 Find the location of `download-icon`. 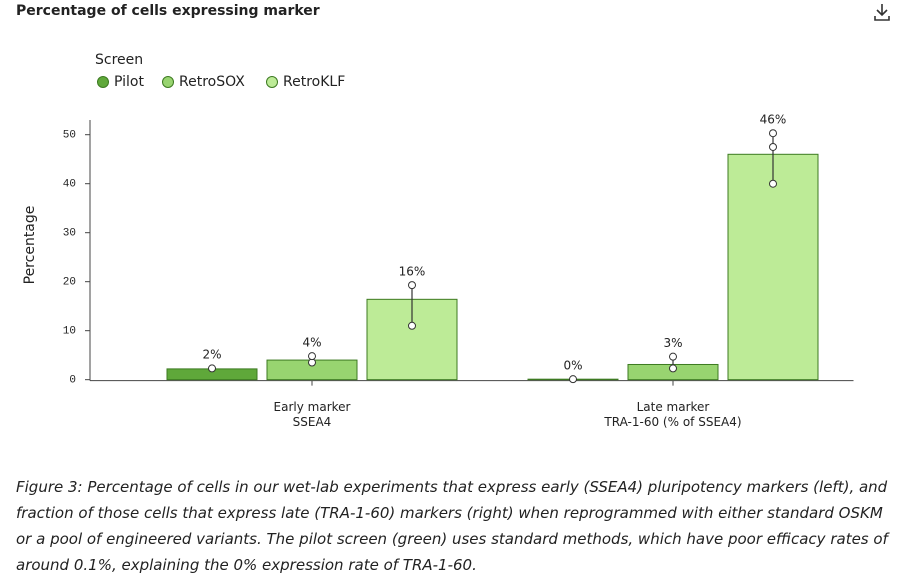

download-icon is located at coordinates (882, 12).